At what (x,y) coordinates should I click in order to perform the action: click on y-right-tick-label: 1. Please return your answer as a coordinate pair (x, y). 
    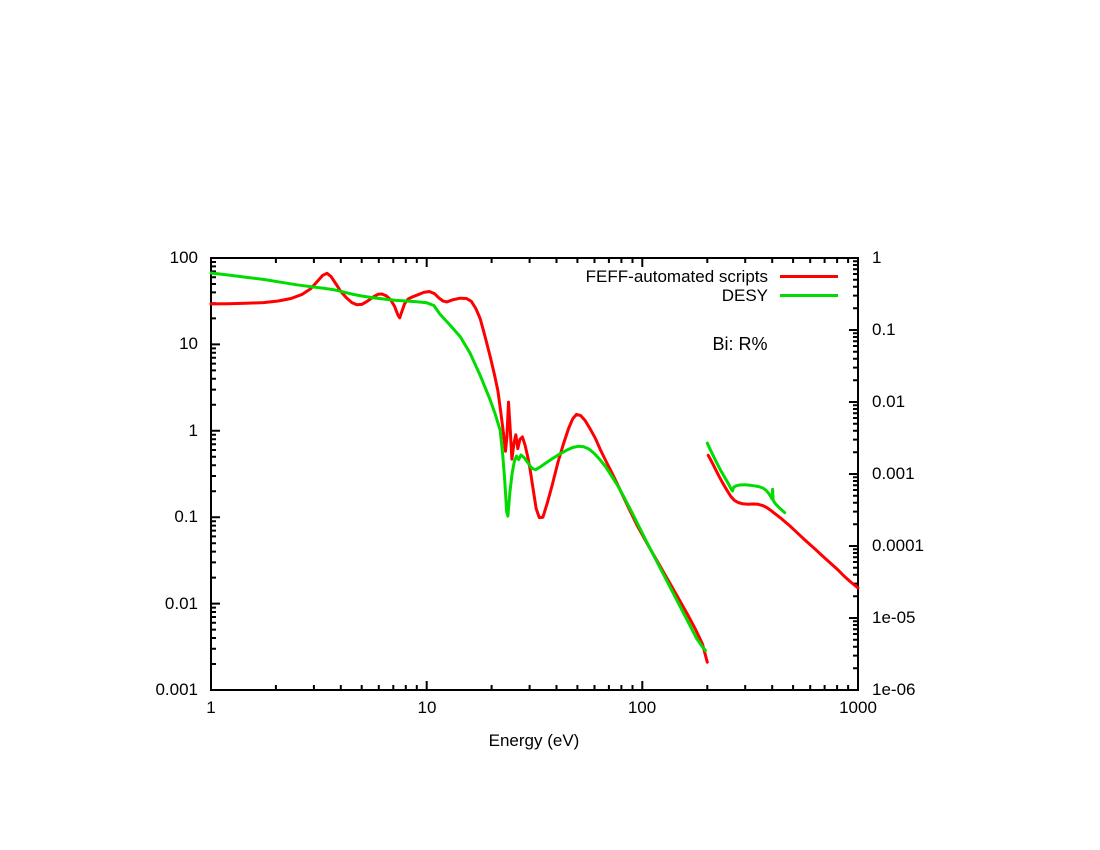
    Looking at the image, I should click on (877, 257).